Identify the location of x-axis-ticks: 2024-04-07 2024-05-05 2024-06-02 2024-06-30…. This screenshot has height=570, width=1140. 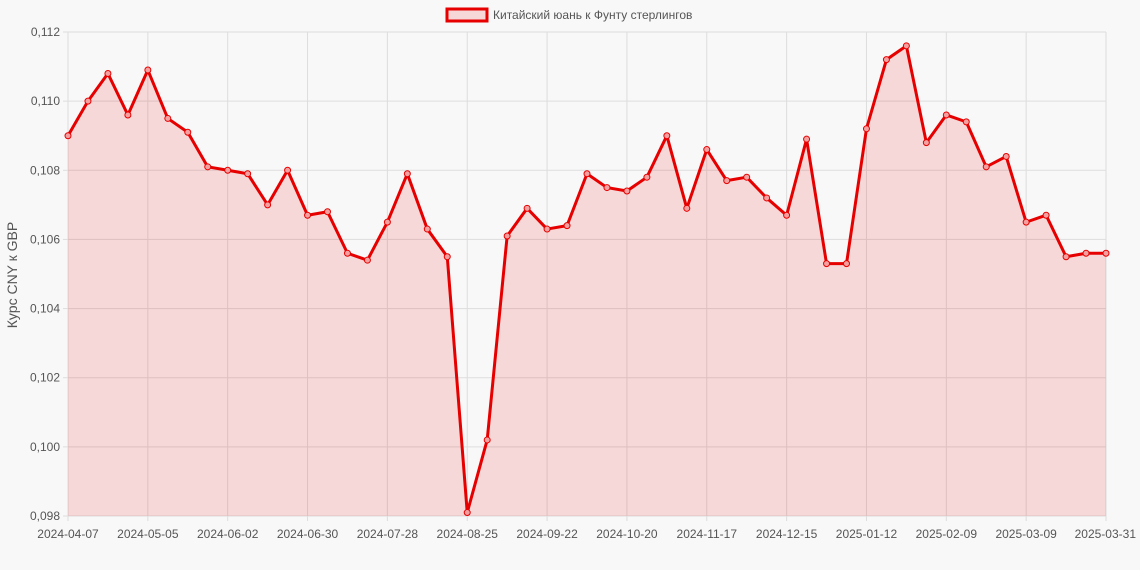
(586, 534).